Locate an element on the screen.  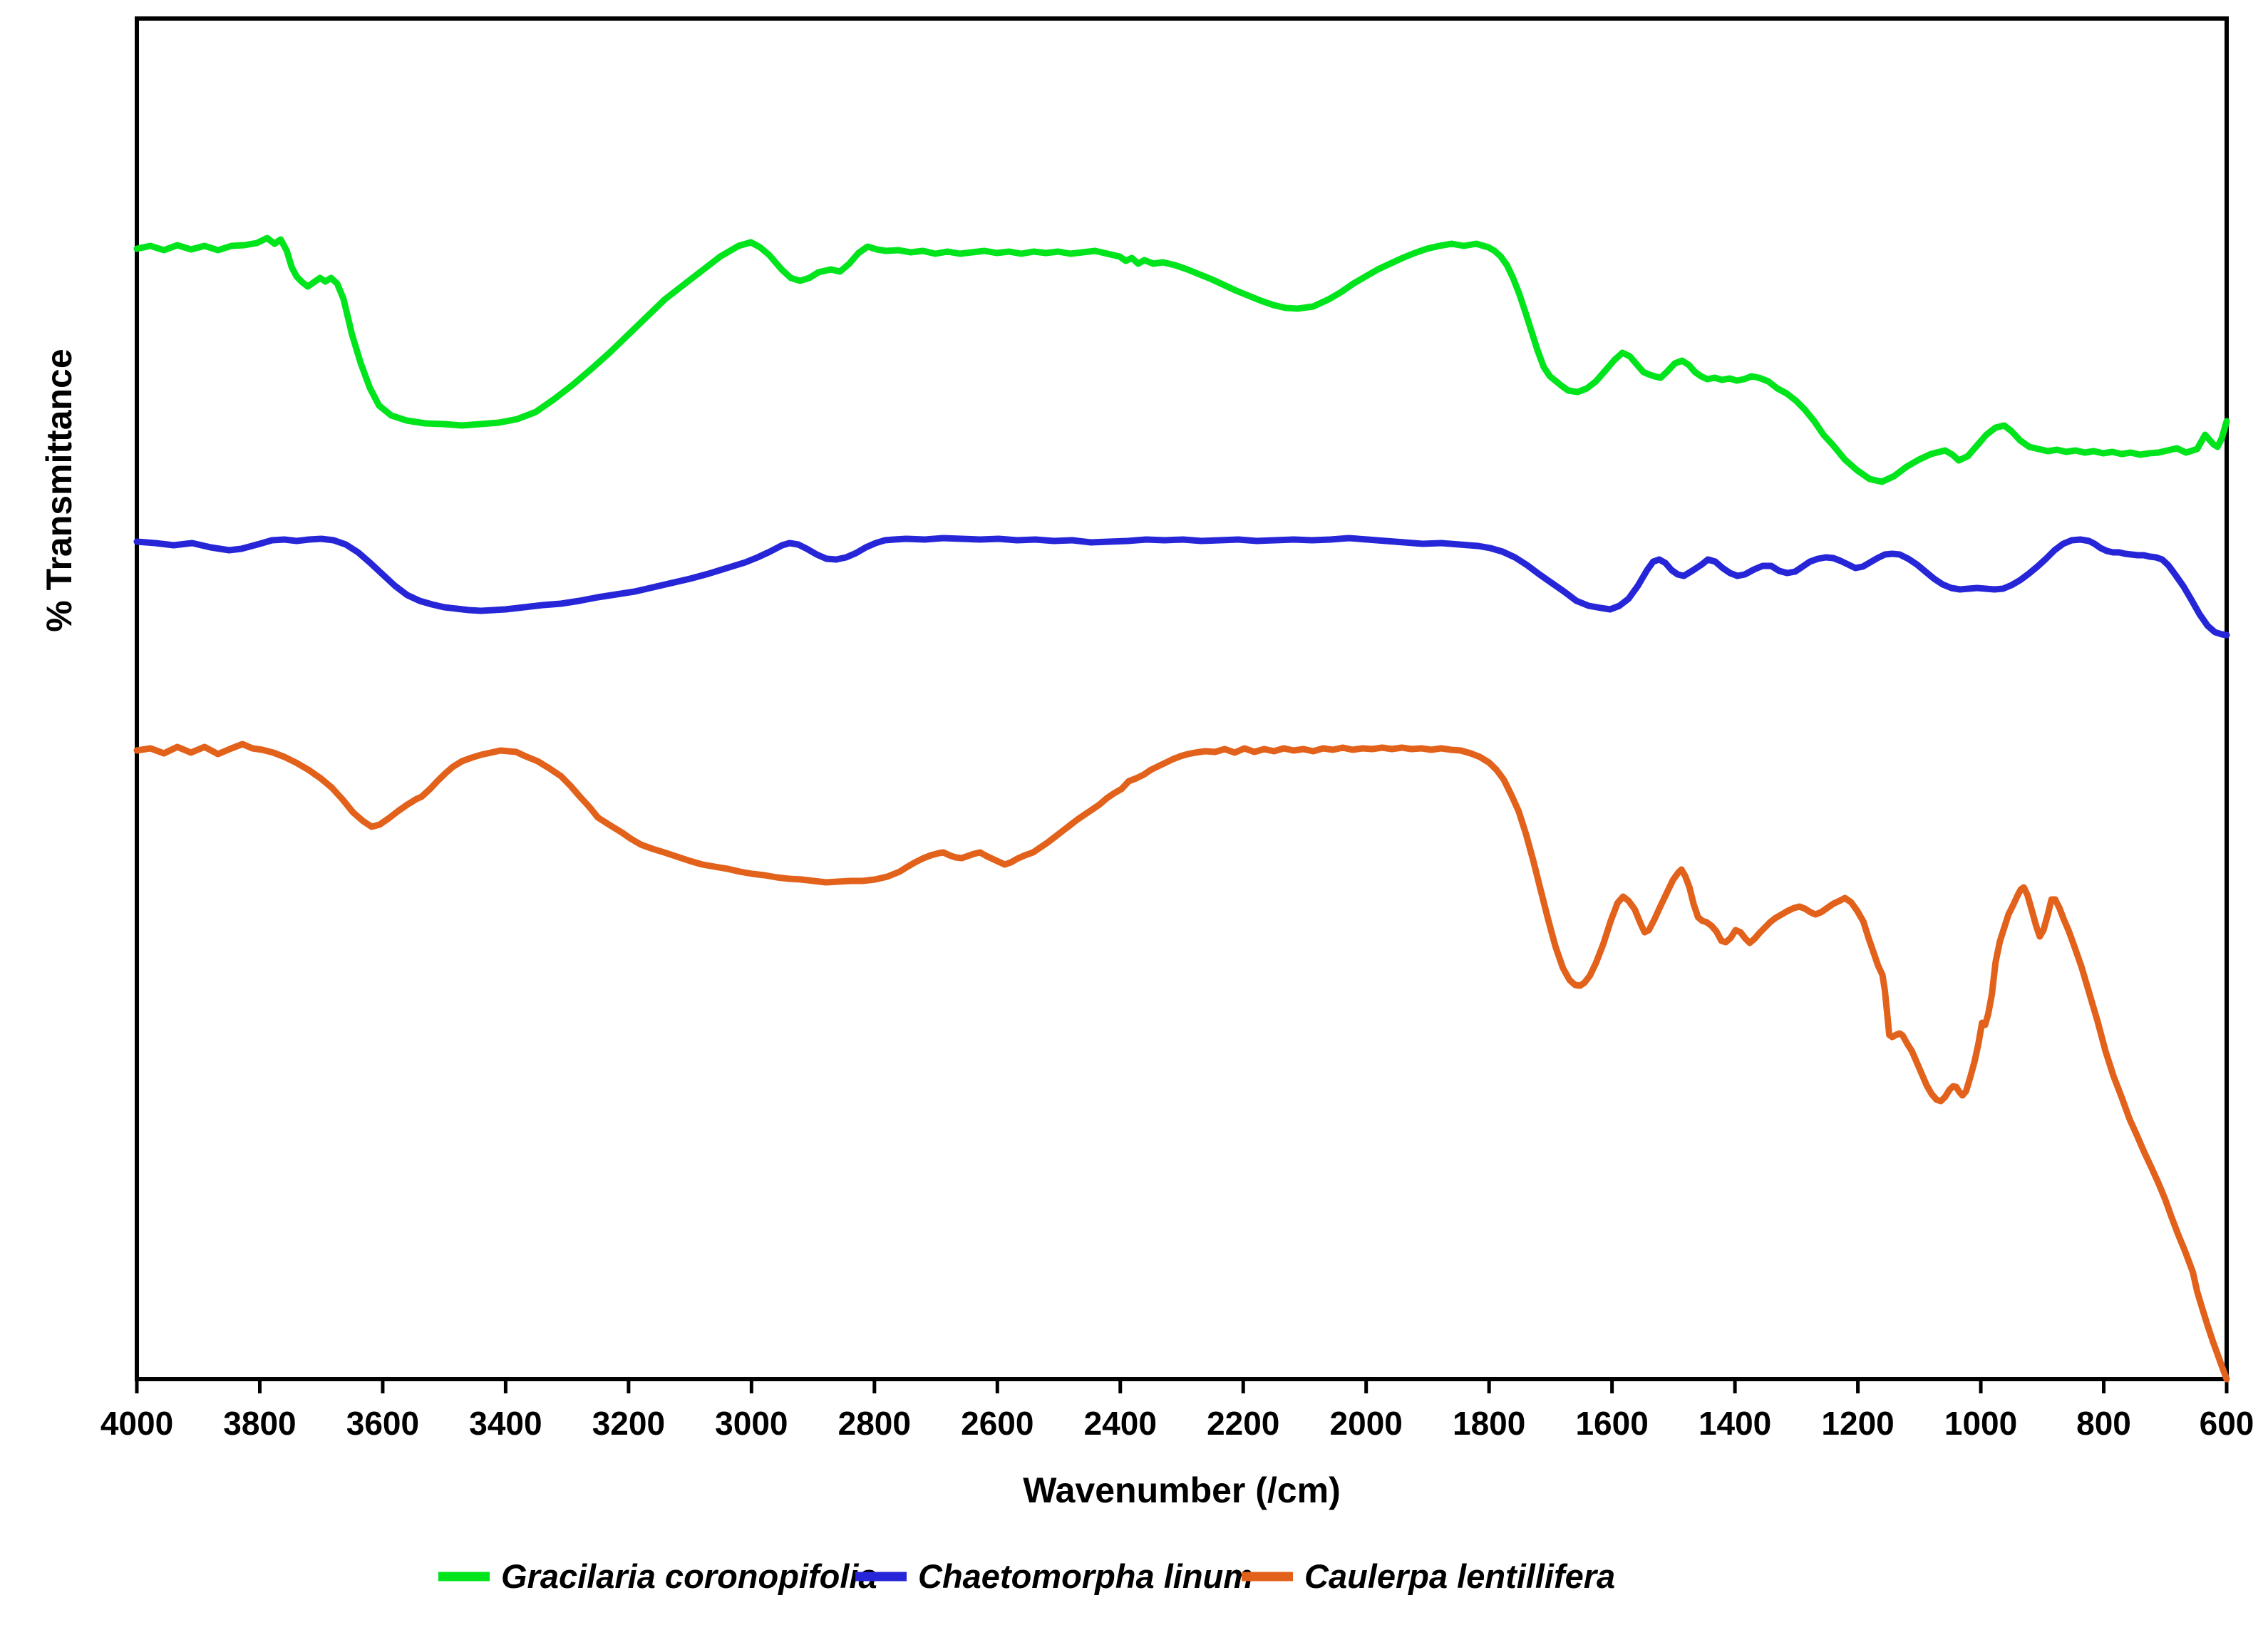
x-tick-label: 3000 is located at coordinates (751, 1423).